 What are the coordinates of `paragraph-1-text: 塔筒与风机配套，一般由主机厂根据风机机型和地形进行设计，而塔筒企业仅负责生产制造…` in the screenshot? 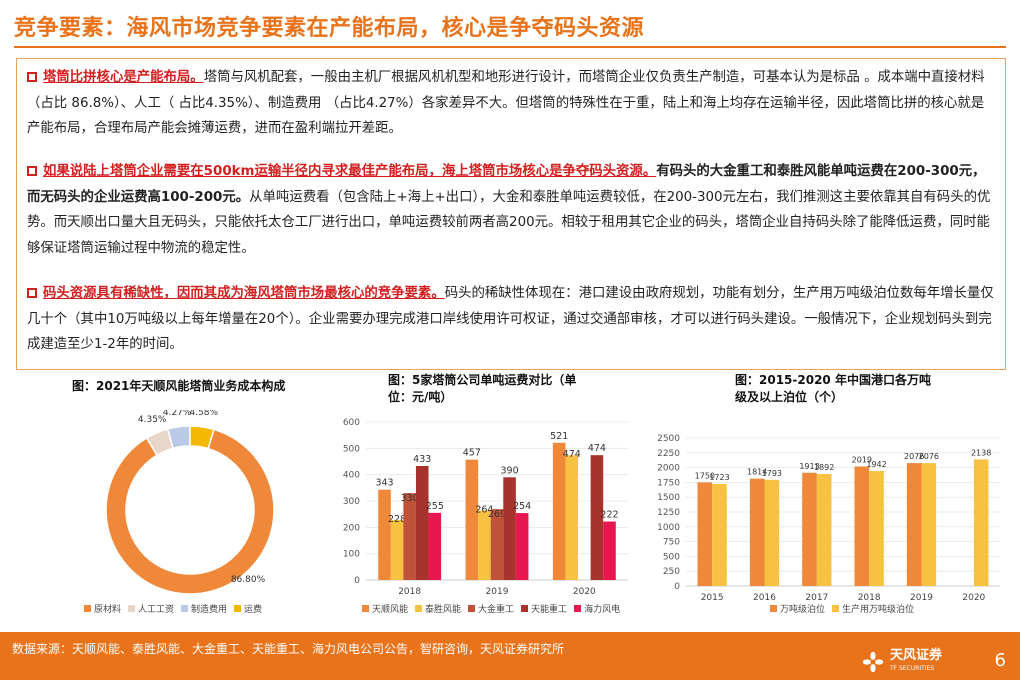 It's located at (506, 103).